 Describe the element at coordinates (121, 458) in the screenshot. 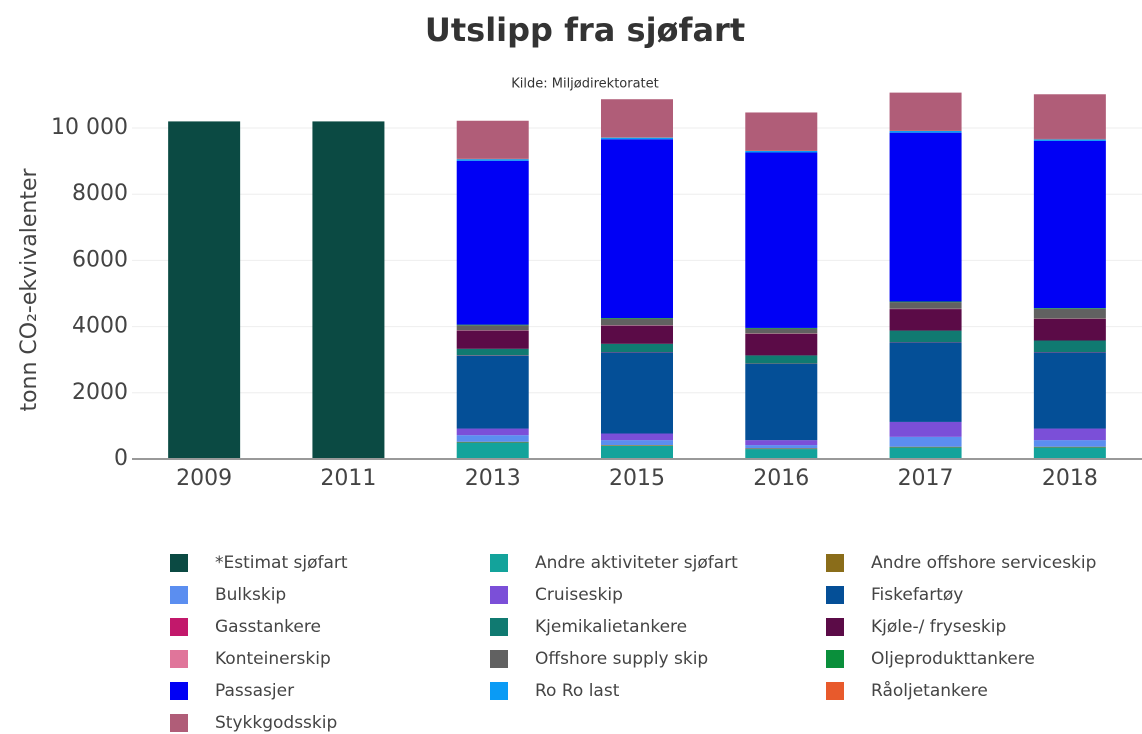

I see `y-tick-label: 0` at that location.